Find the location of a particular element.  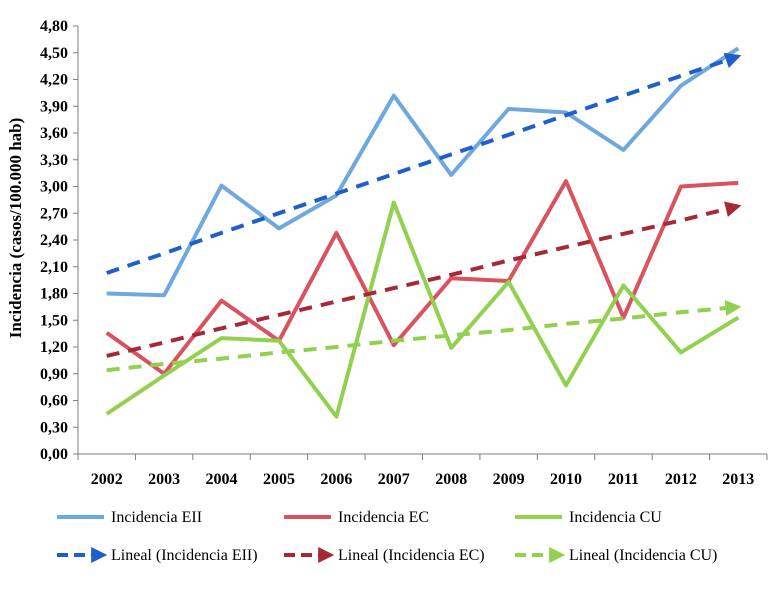

y-tick-label: 3,30 is located at coordinates (54, 160).